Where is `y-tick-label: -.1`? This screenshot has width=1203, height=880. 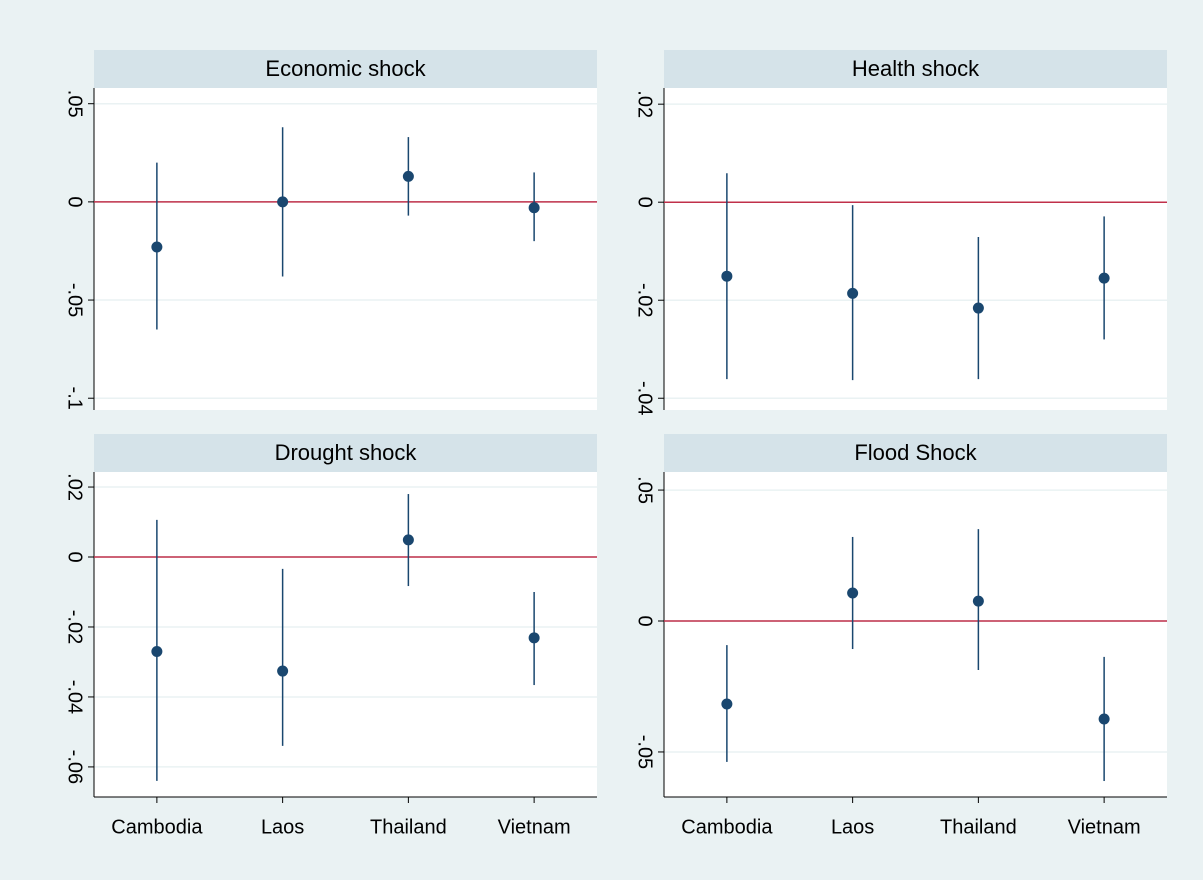 y-tick-label: -.1 is located at coordinates (75, 398).